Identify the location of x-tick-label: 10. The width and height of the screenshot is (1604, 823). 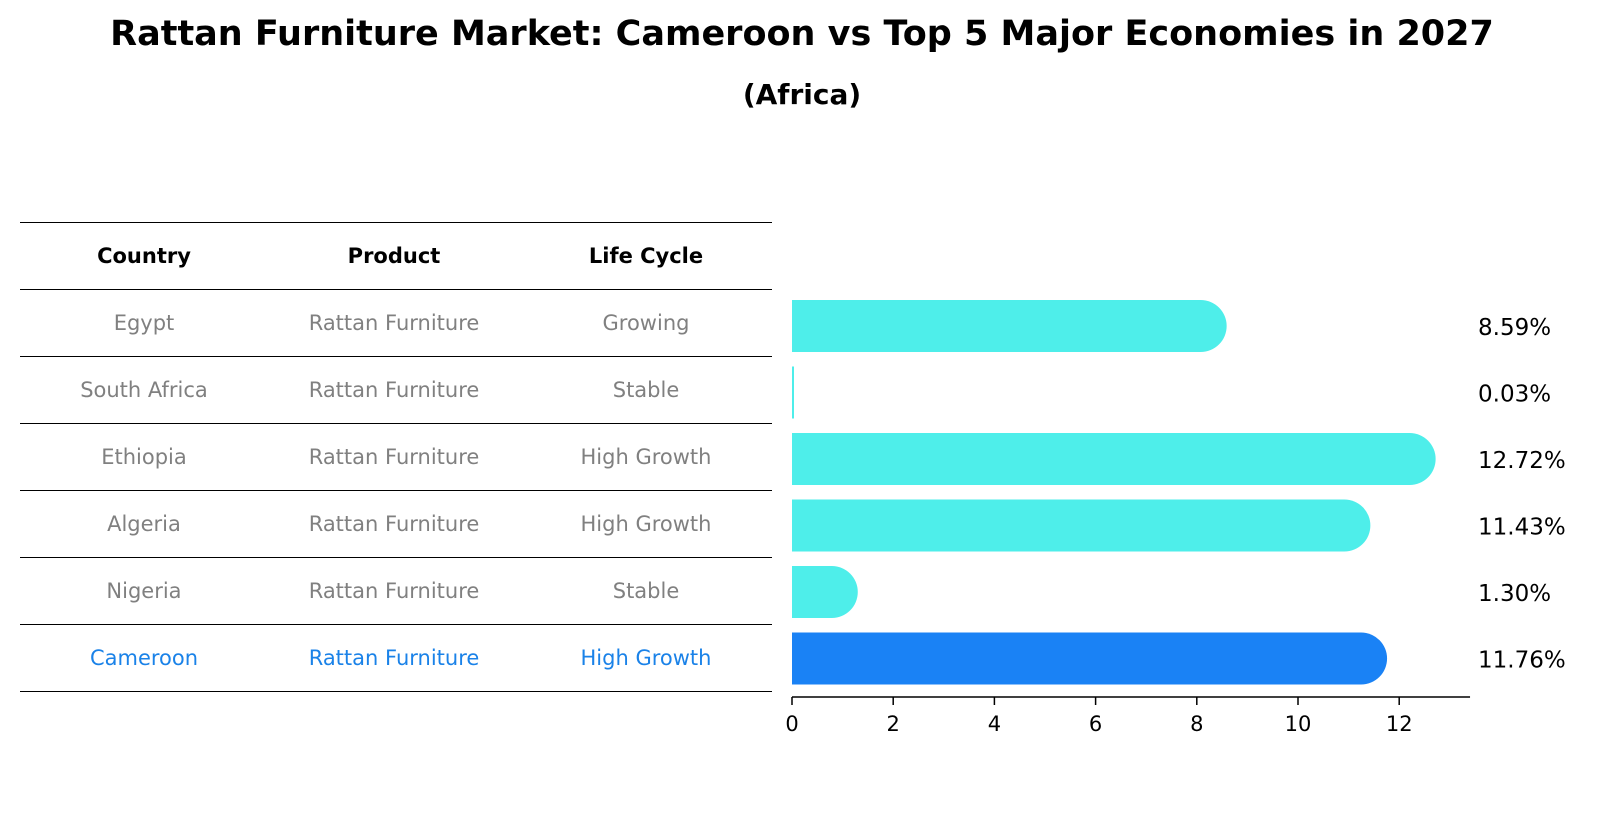
(1298, 724).